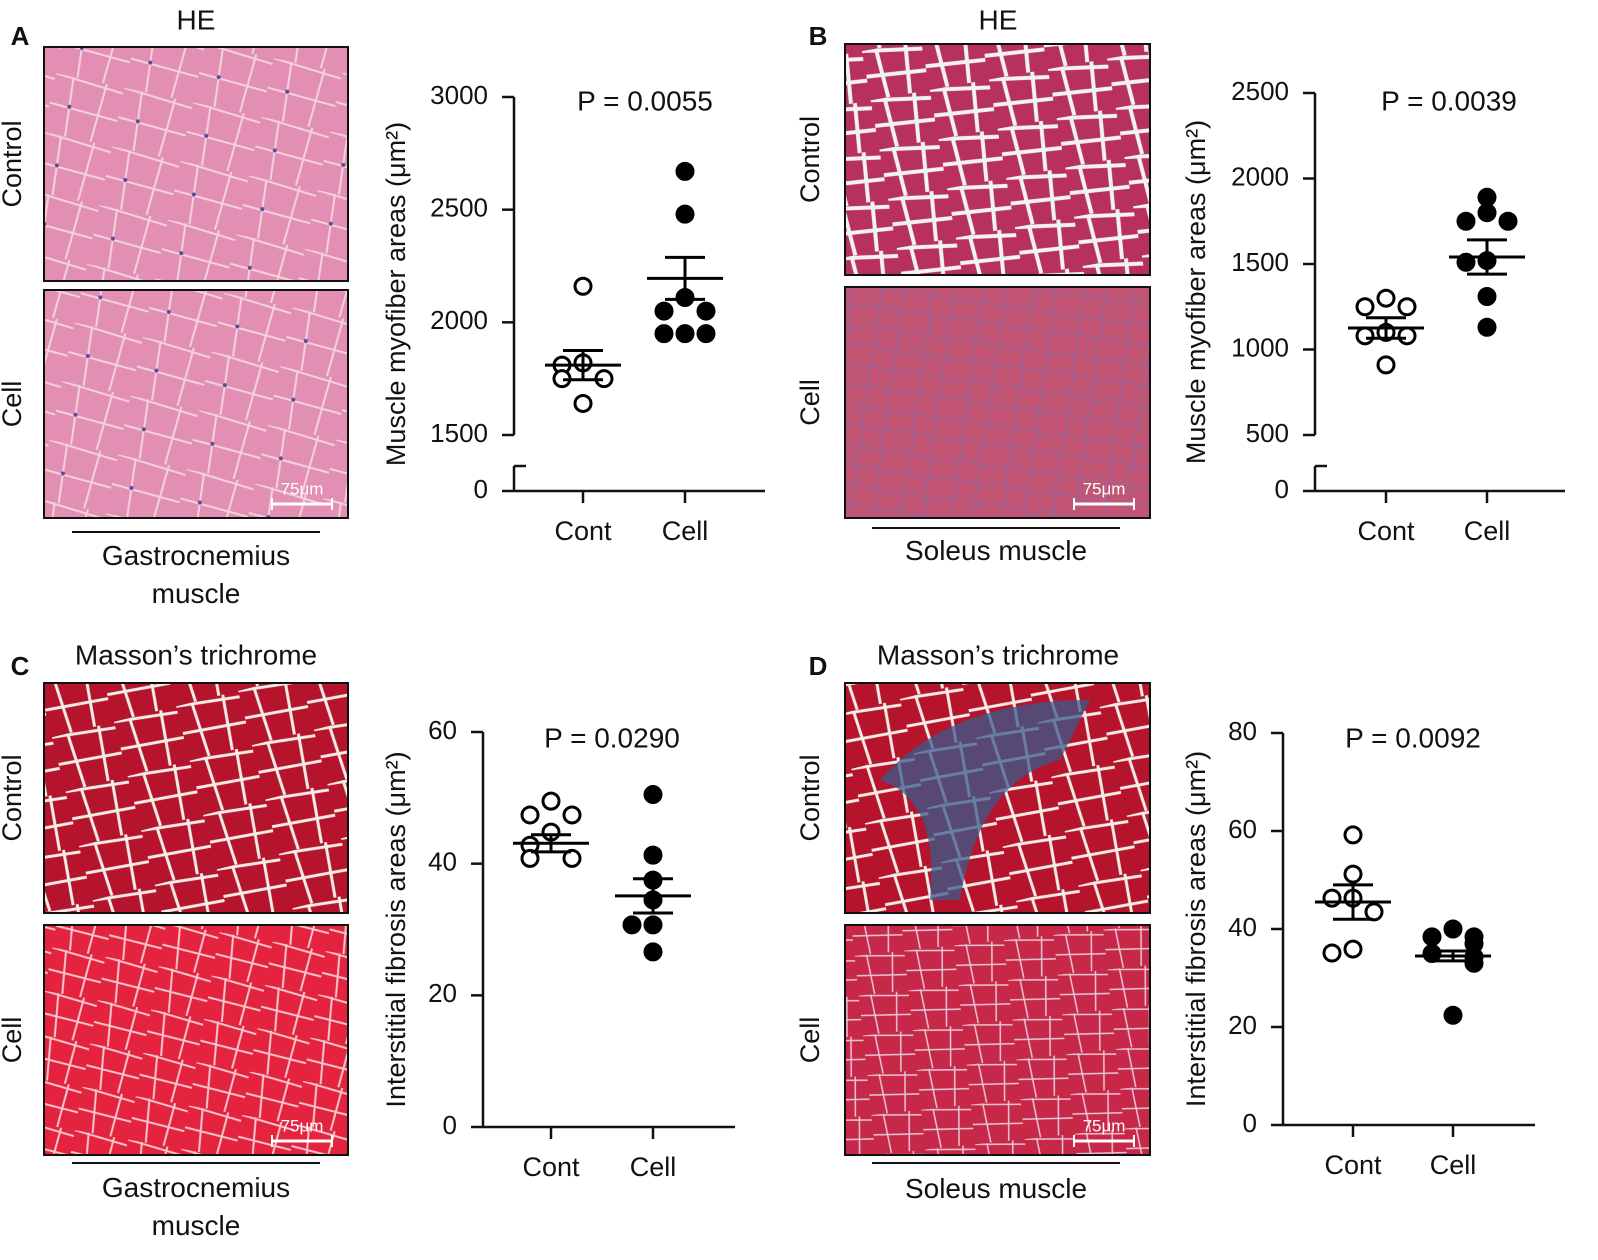 Image resolution: width=1598 pixels, height=1260 pixels. What do you see at coordinates (818, 36) in the screenshot?
I see `panel-letter: B` at bounding box center [818, 36].